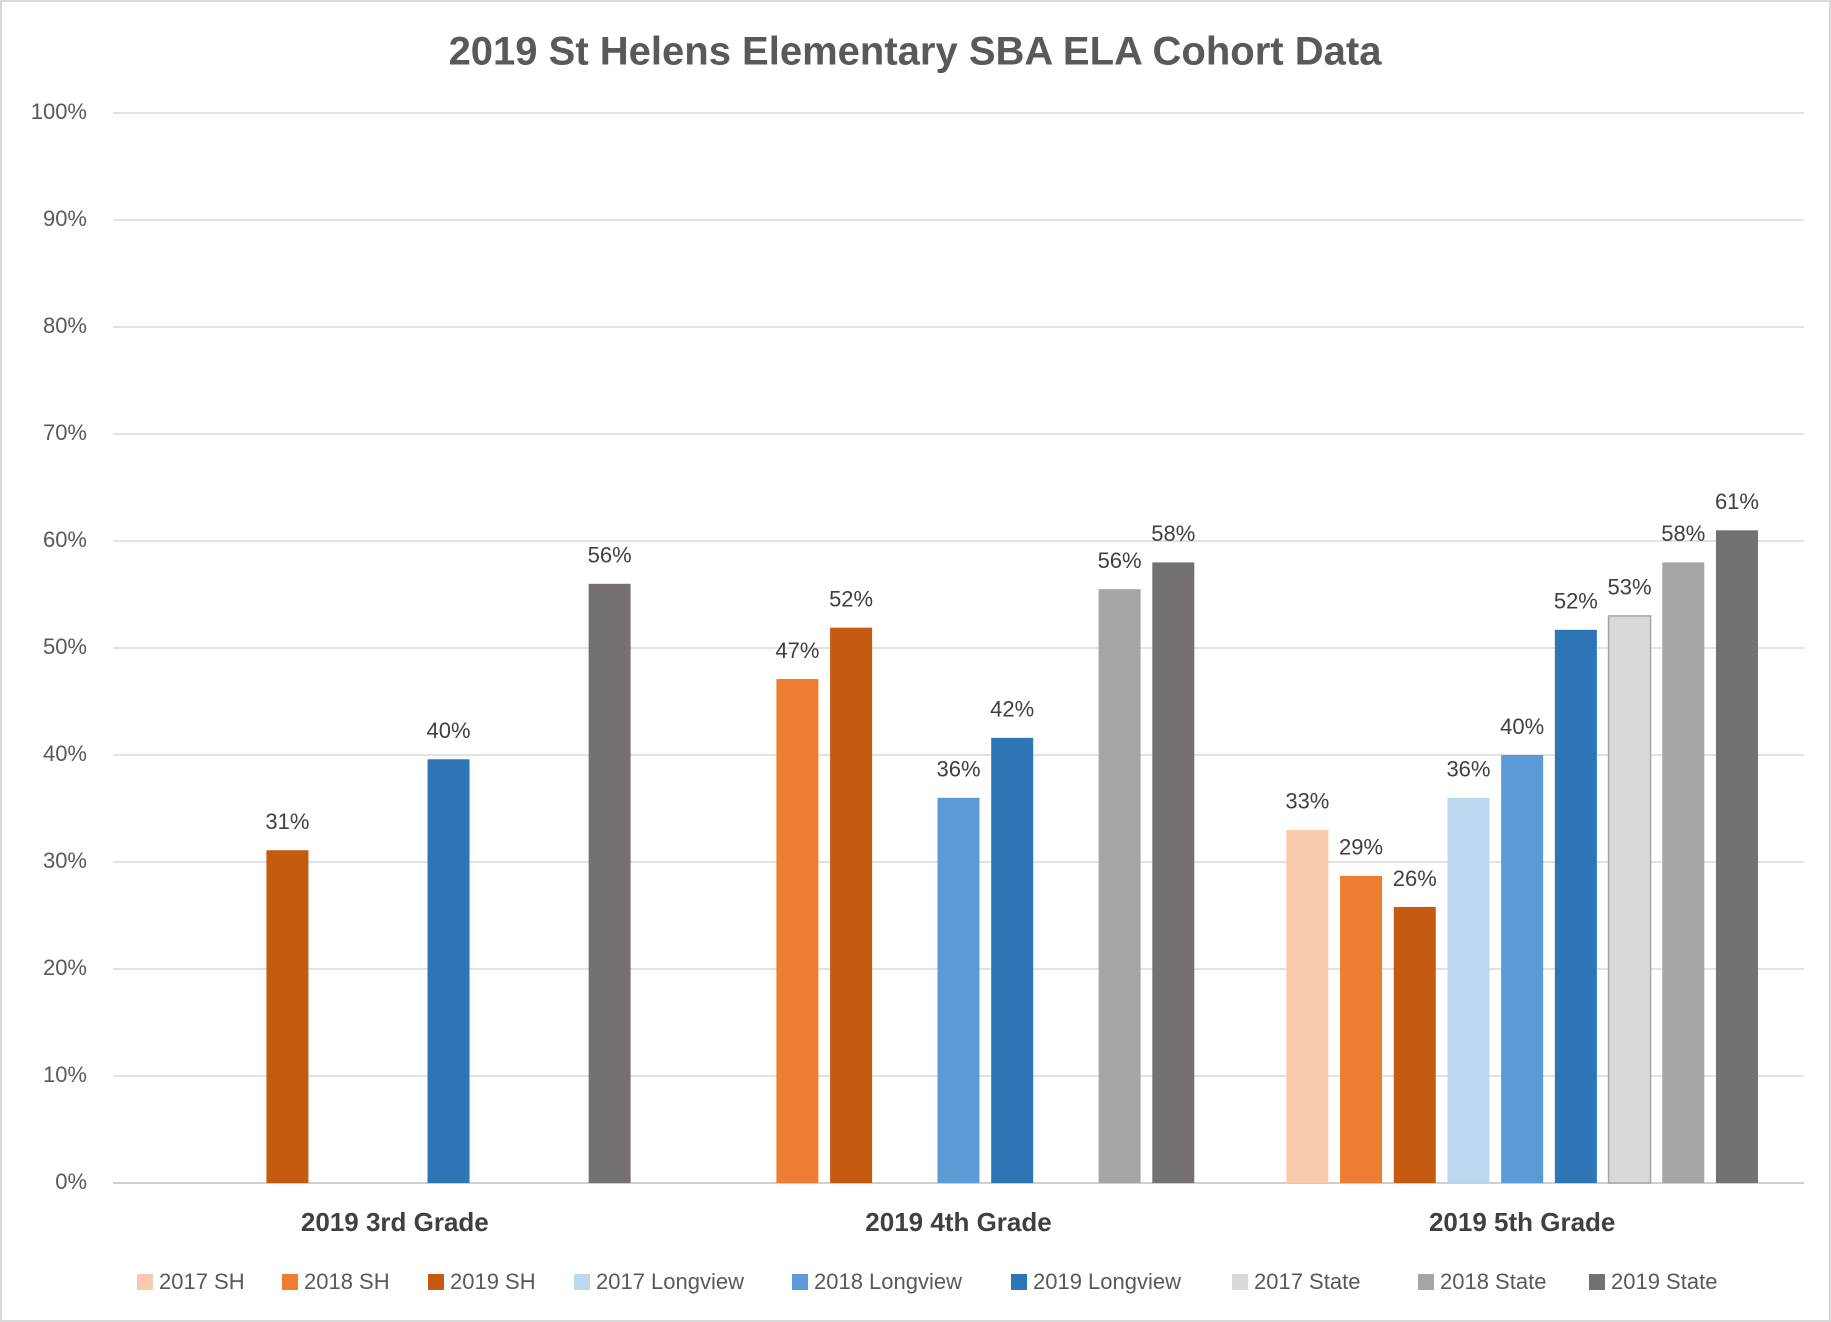  Describe the element at coordinates (65, 539) in the screenshot. I see `y-tick-label: 60%` at that location.